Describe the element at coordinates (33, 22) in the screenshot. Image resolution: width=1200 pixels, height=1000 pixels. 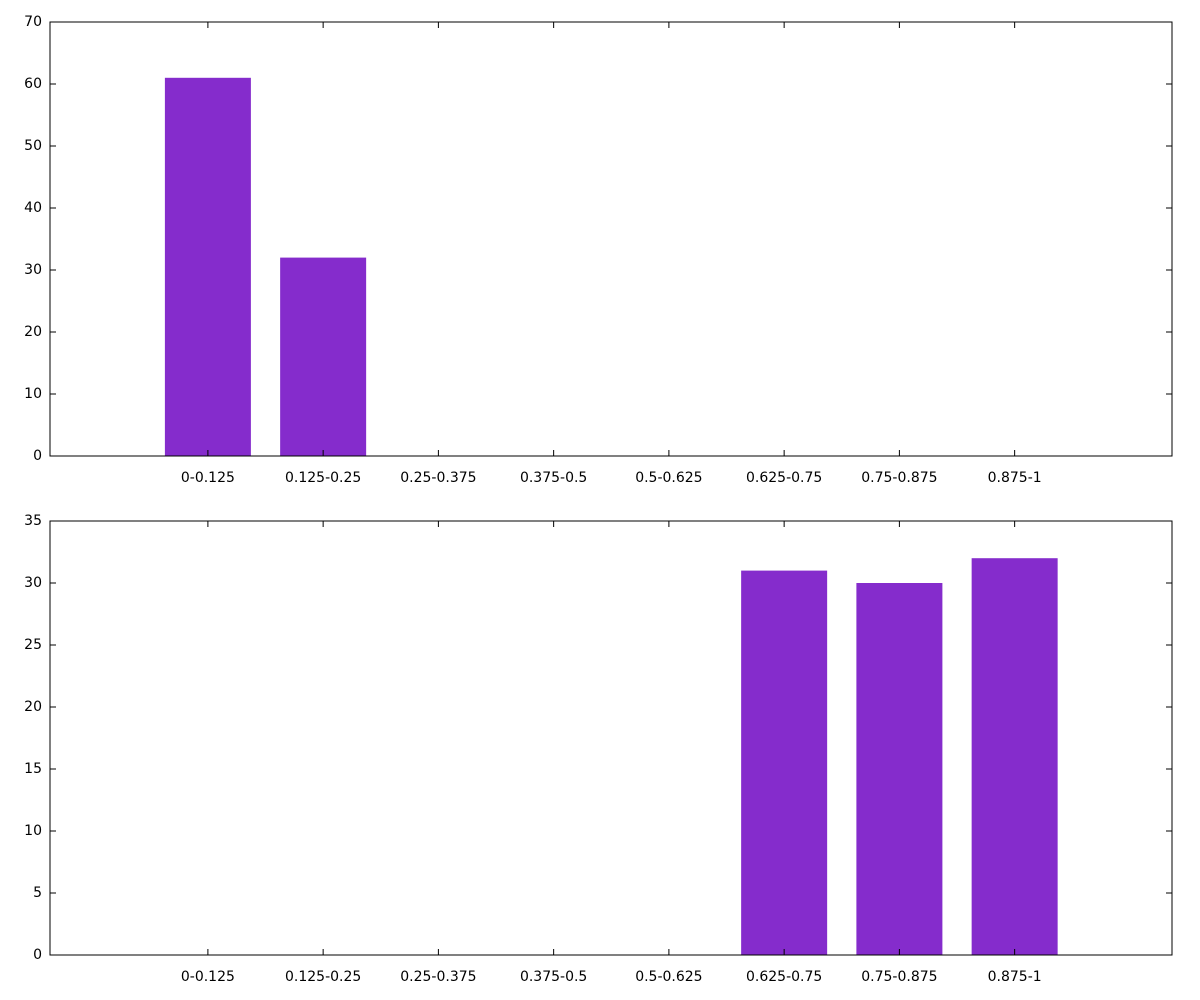
I see `y-tick-label: 70` at that location.